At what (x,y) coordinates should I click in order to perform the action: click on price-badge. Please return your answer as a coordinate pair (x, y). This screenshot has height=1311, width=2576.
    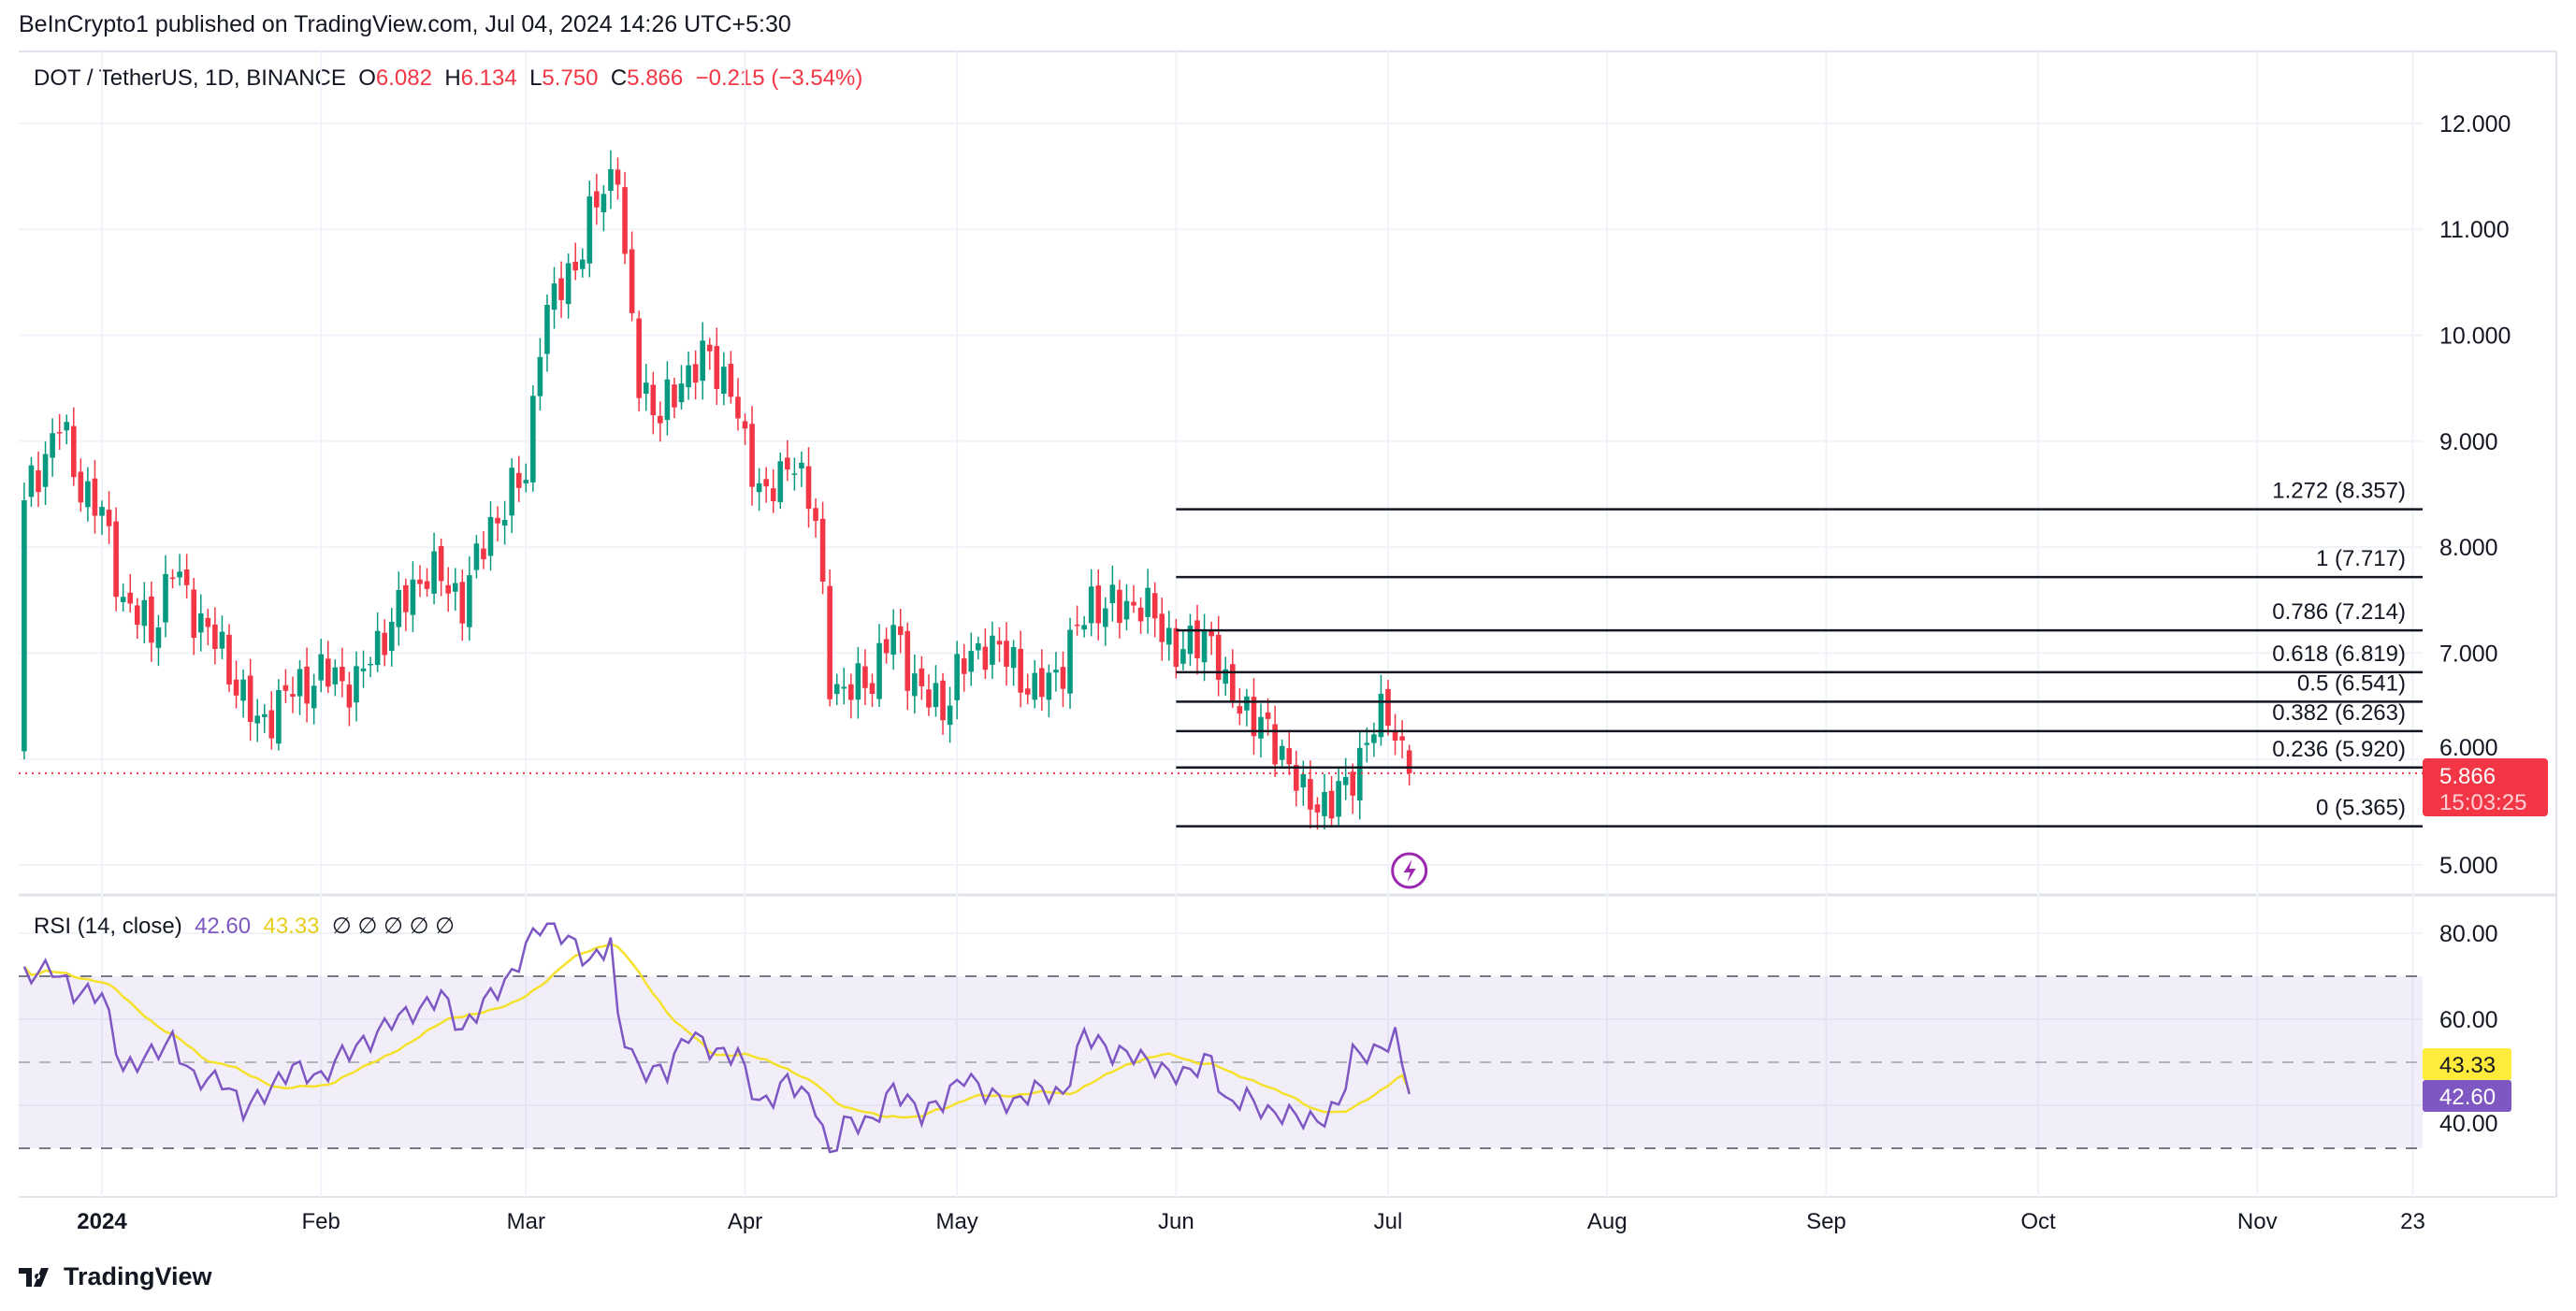
    Looking at the image, I should click on (2485, 787).